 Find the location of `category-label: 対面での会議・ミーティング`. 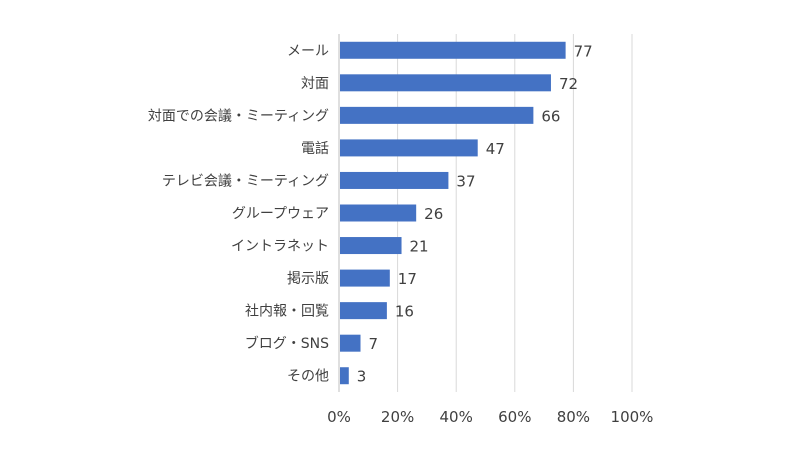

category-label: 対面での会議・ミーティング is located at coordinates (238, 115).